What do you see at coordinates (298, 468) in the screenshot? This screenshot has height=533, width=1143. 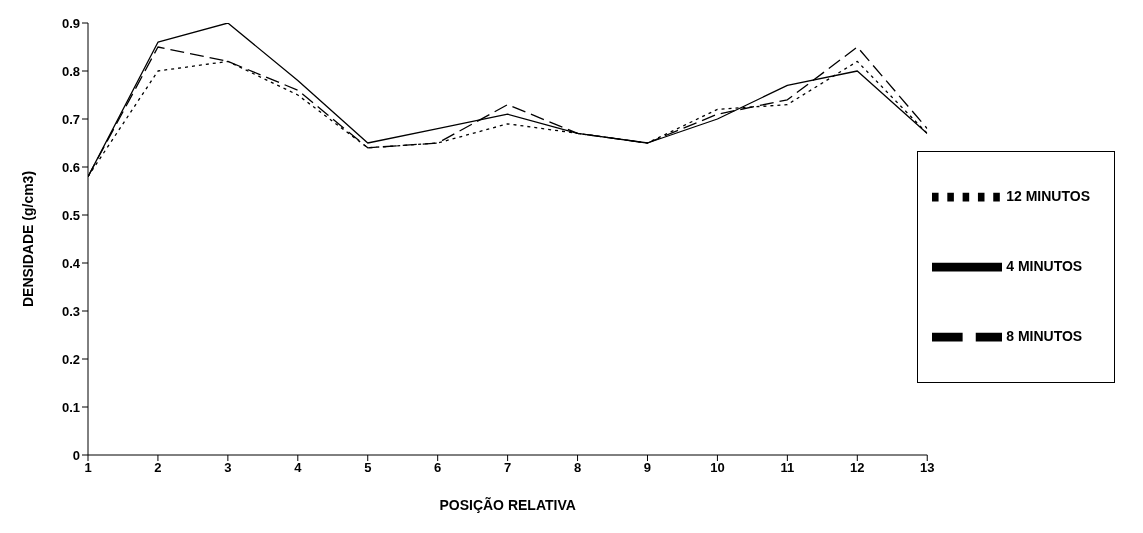 I see `x-tick-label: 4` at bounding box center [298, 468].